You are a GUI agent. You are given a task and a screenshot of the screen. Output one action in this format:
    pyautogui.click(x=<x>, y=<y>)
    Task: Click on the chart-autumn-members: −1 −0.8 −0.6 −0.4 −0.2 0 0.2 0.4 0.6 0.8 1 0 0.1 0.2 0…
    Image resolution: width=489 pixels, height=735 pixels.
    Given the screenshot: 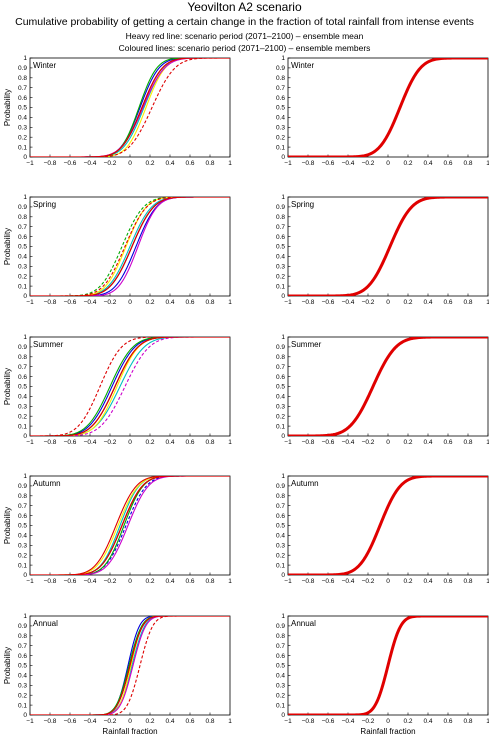 What is the action you would take?
    pyautogui.click(x=117, y=529)
    